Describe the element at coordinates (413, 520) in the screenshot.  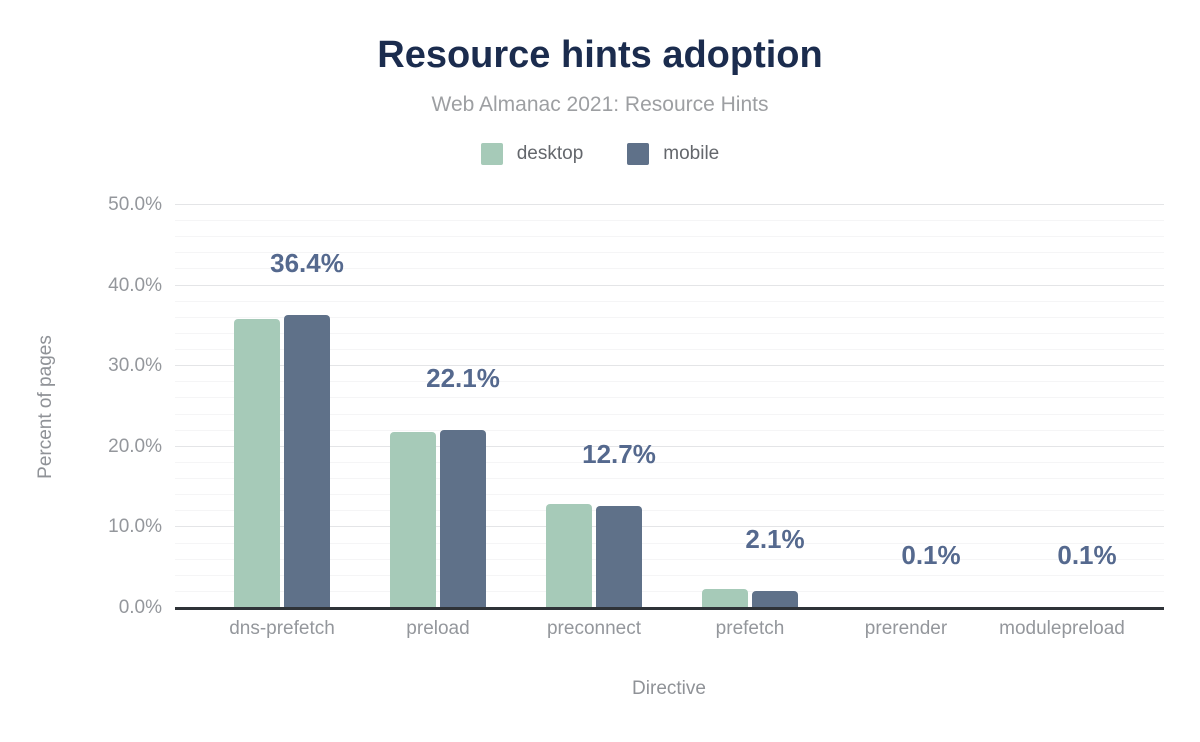
I see `bar-desktop-preload` at that location.